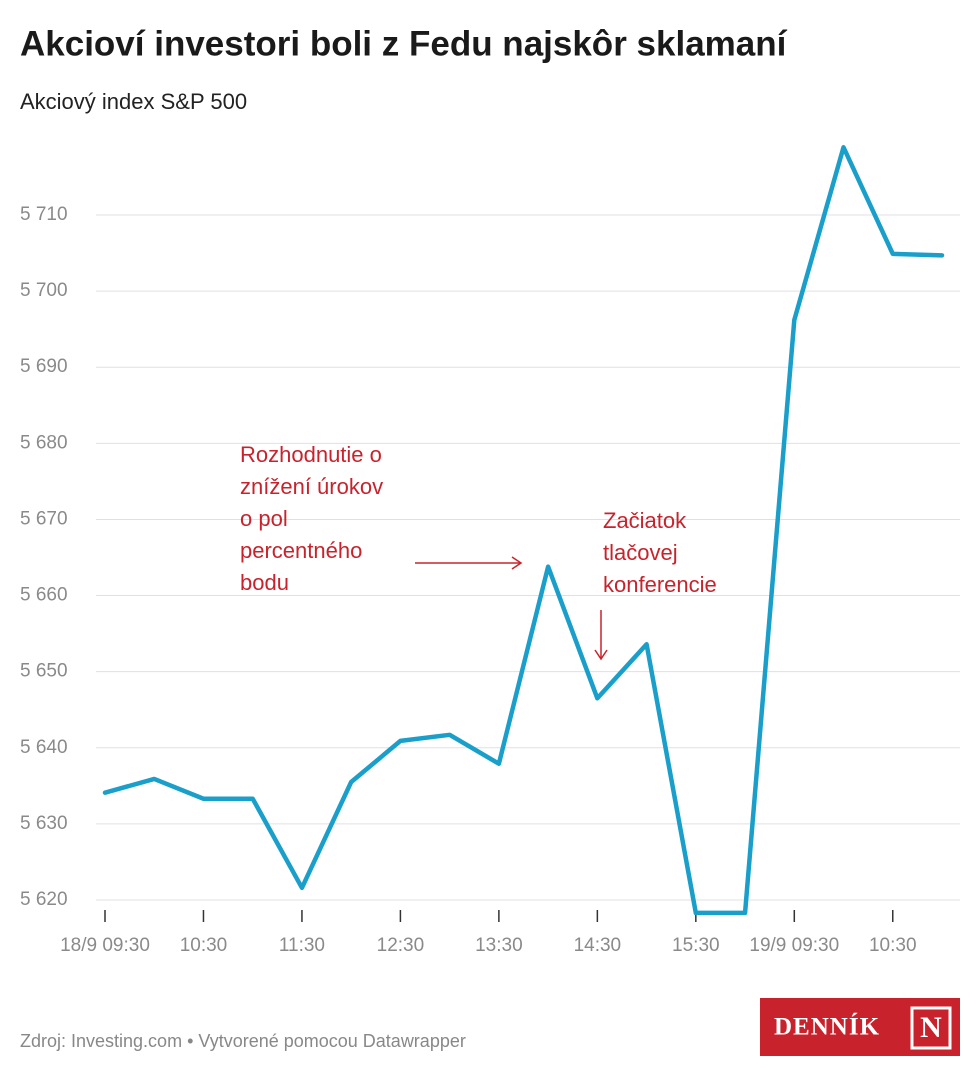 This screenshot has height=1074, width=980. I want to click on x-tick-label: 19/9 09:30, so click(794, 945).